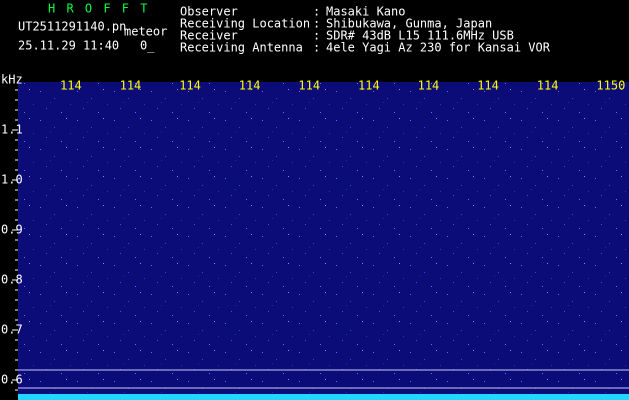  Describe the element at coordinates (610, 86) in the screenshot. I see `time-label: 1150` at that location.